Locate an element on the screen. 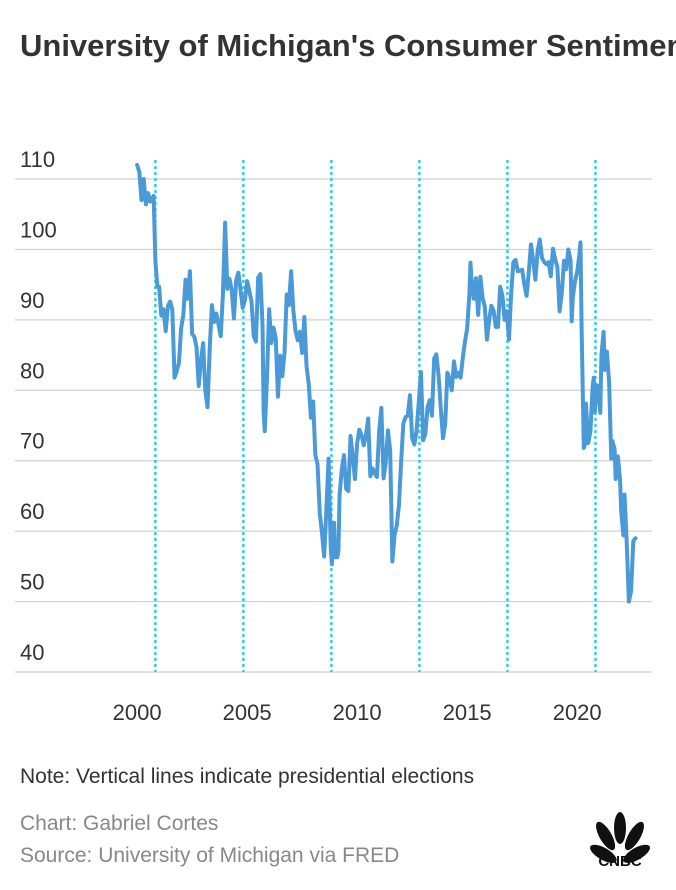 The height and width of the screenshot is (890, 676). logo-text: CNBC is located at coordinates (619, 861).